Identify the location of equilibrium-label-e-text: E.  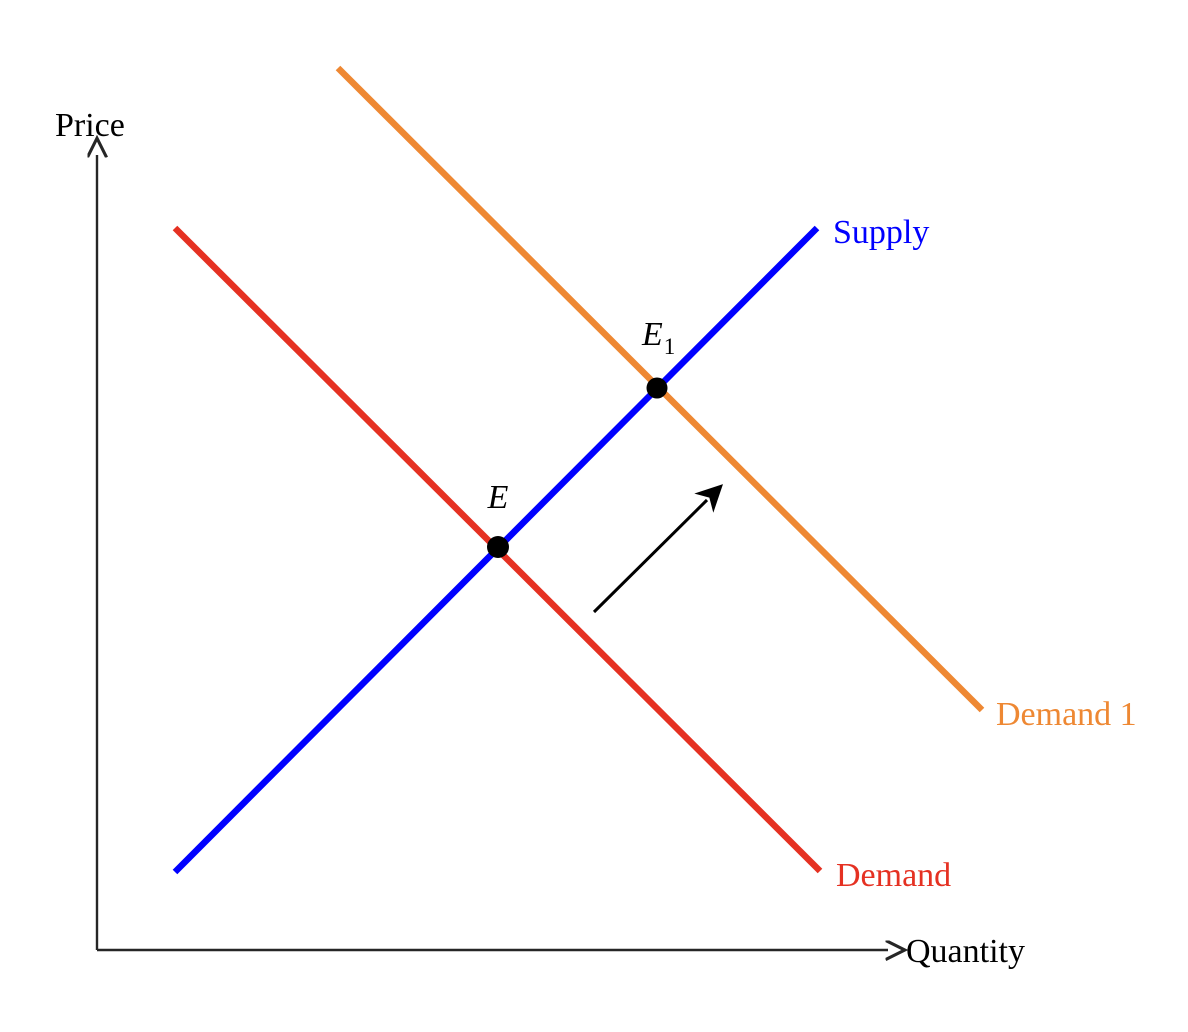
(498, 497).